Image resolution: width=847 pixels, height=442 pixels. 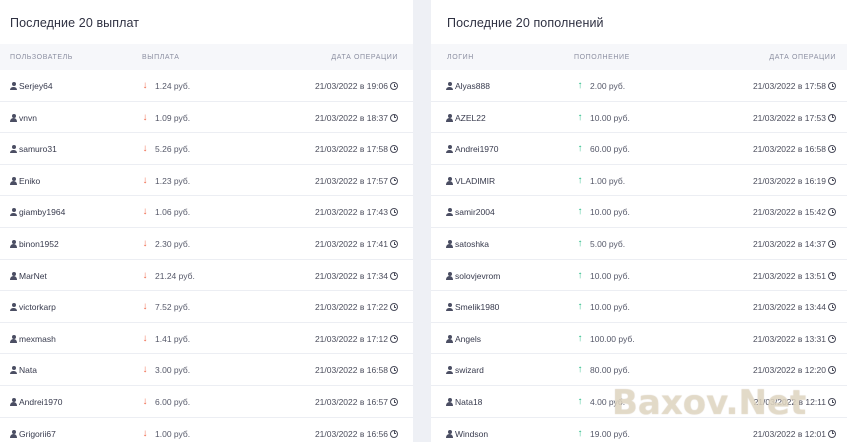 I want to click on amount-value: 80.00 руб., so click(x=610, y=370).